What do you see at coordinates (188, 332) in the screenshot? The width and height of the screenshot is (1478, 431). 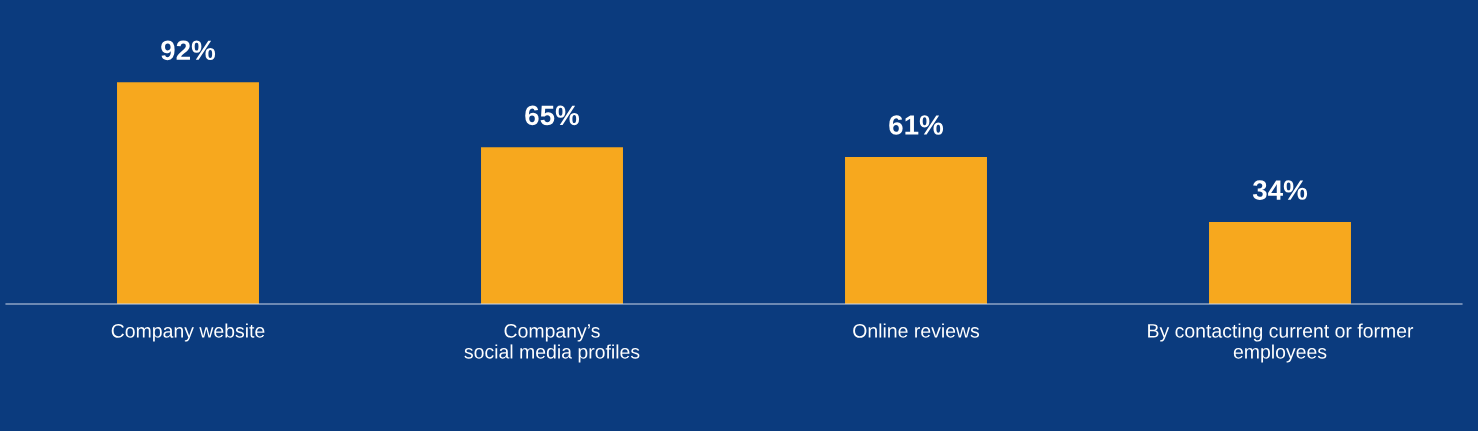 I see `x-tick-label: Company website` at bounding box center [188, 332].